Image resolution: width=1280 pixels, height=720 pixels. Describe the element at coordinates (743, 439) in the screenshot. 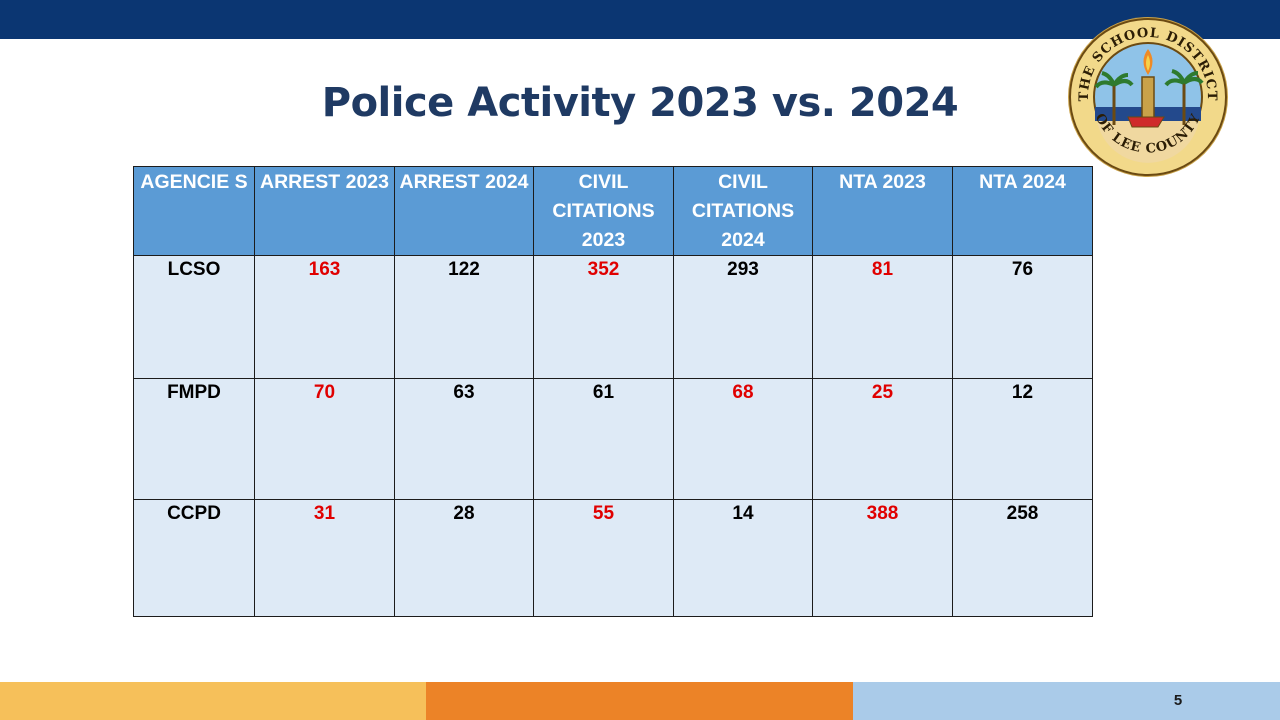

I see `civil-citations-2024-cell: 68` at that location.